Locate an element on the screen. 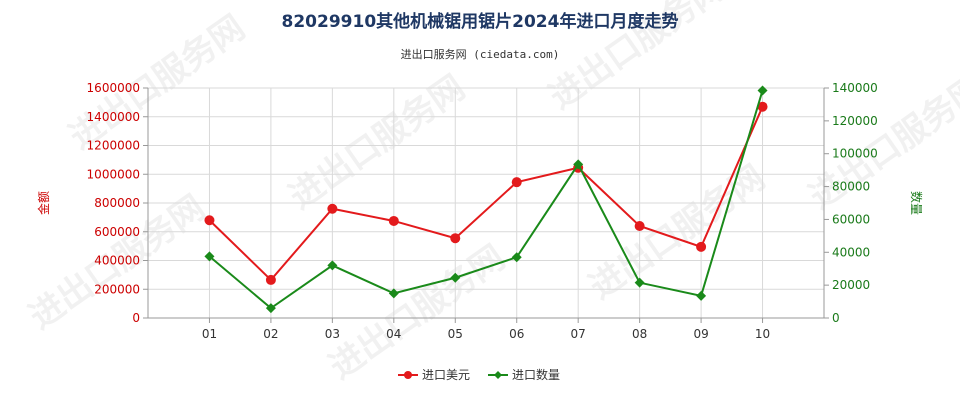 The height and width of the screenshot is (400, 960). x-tick-label: 05 is located at coordinates (455, 334).